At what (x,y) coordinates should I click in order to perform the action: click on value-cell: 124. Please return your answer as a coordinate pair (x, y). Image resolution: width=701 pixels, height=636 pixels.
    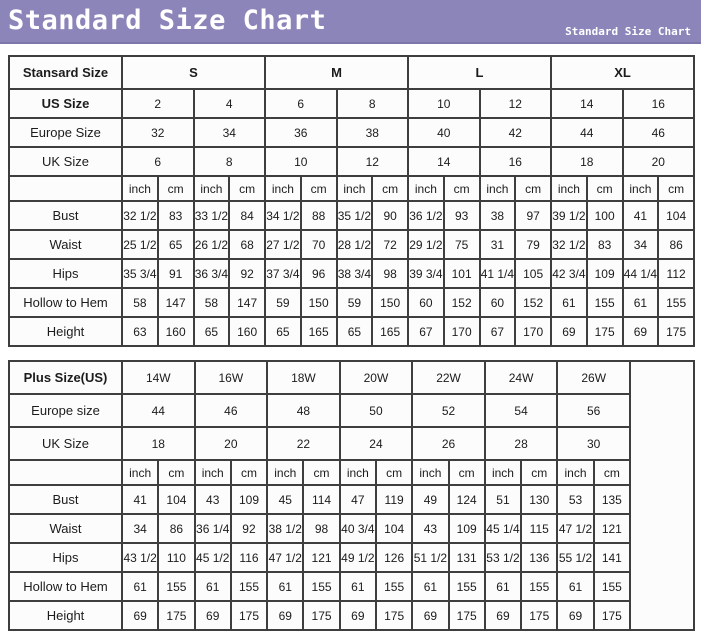
    Looking at the image, I should click on (466, 499).